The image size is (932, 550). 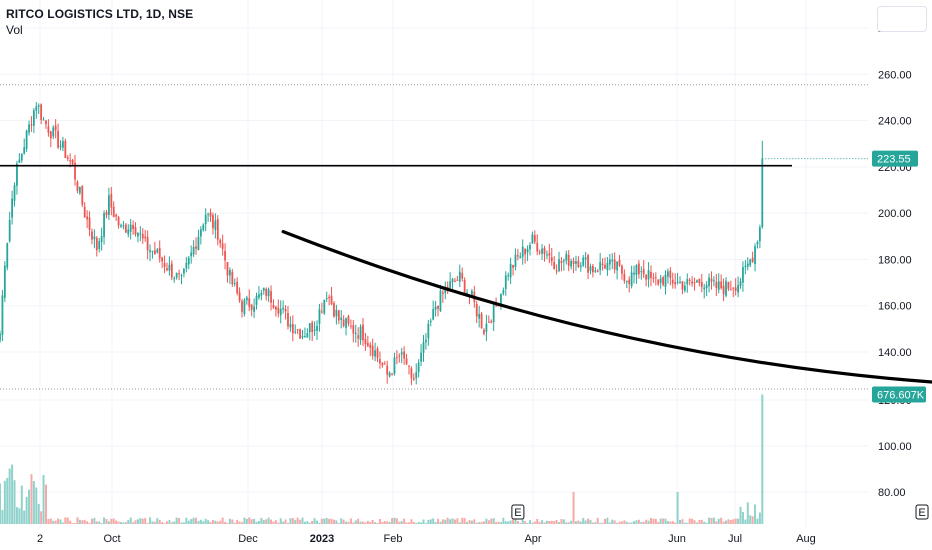 What do you see at coordinates (895, 260) in the screenshot?
I see `price-tick-label: 180.00` at bounding box center [895, 260].